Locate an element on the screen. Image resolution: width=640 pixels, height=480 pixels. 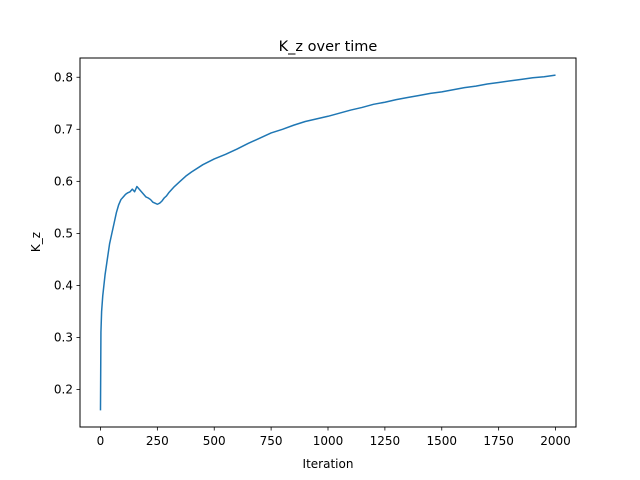
x-tick-label: 250 is located at coordinates (157, 441).